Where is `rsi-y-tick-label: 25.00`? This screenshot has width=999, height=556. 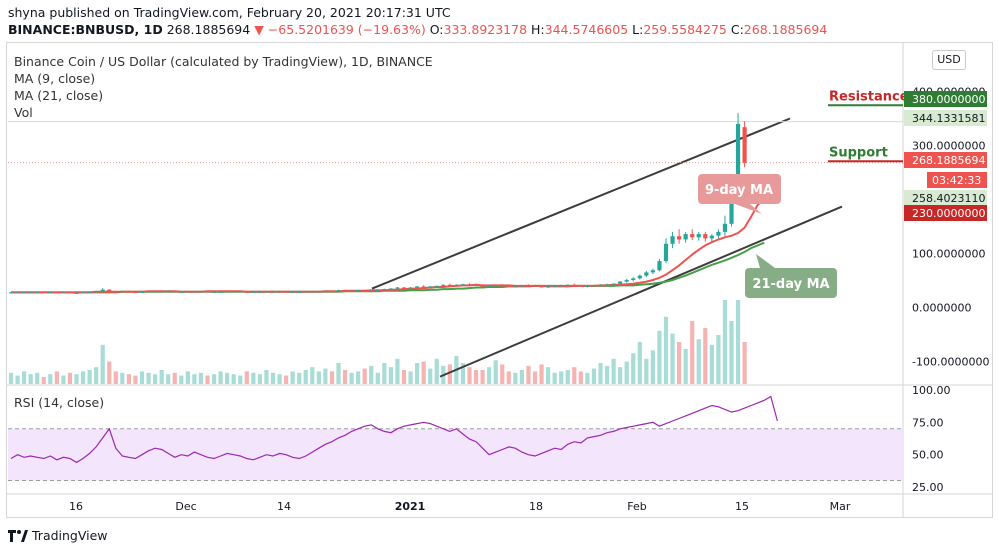
rsi-y-tick-label: 25.00 is located at coordinates (928, 487).